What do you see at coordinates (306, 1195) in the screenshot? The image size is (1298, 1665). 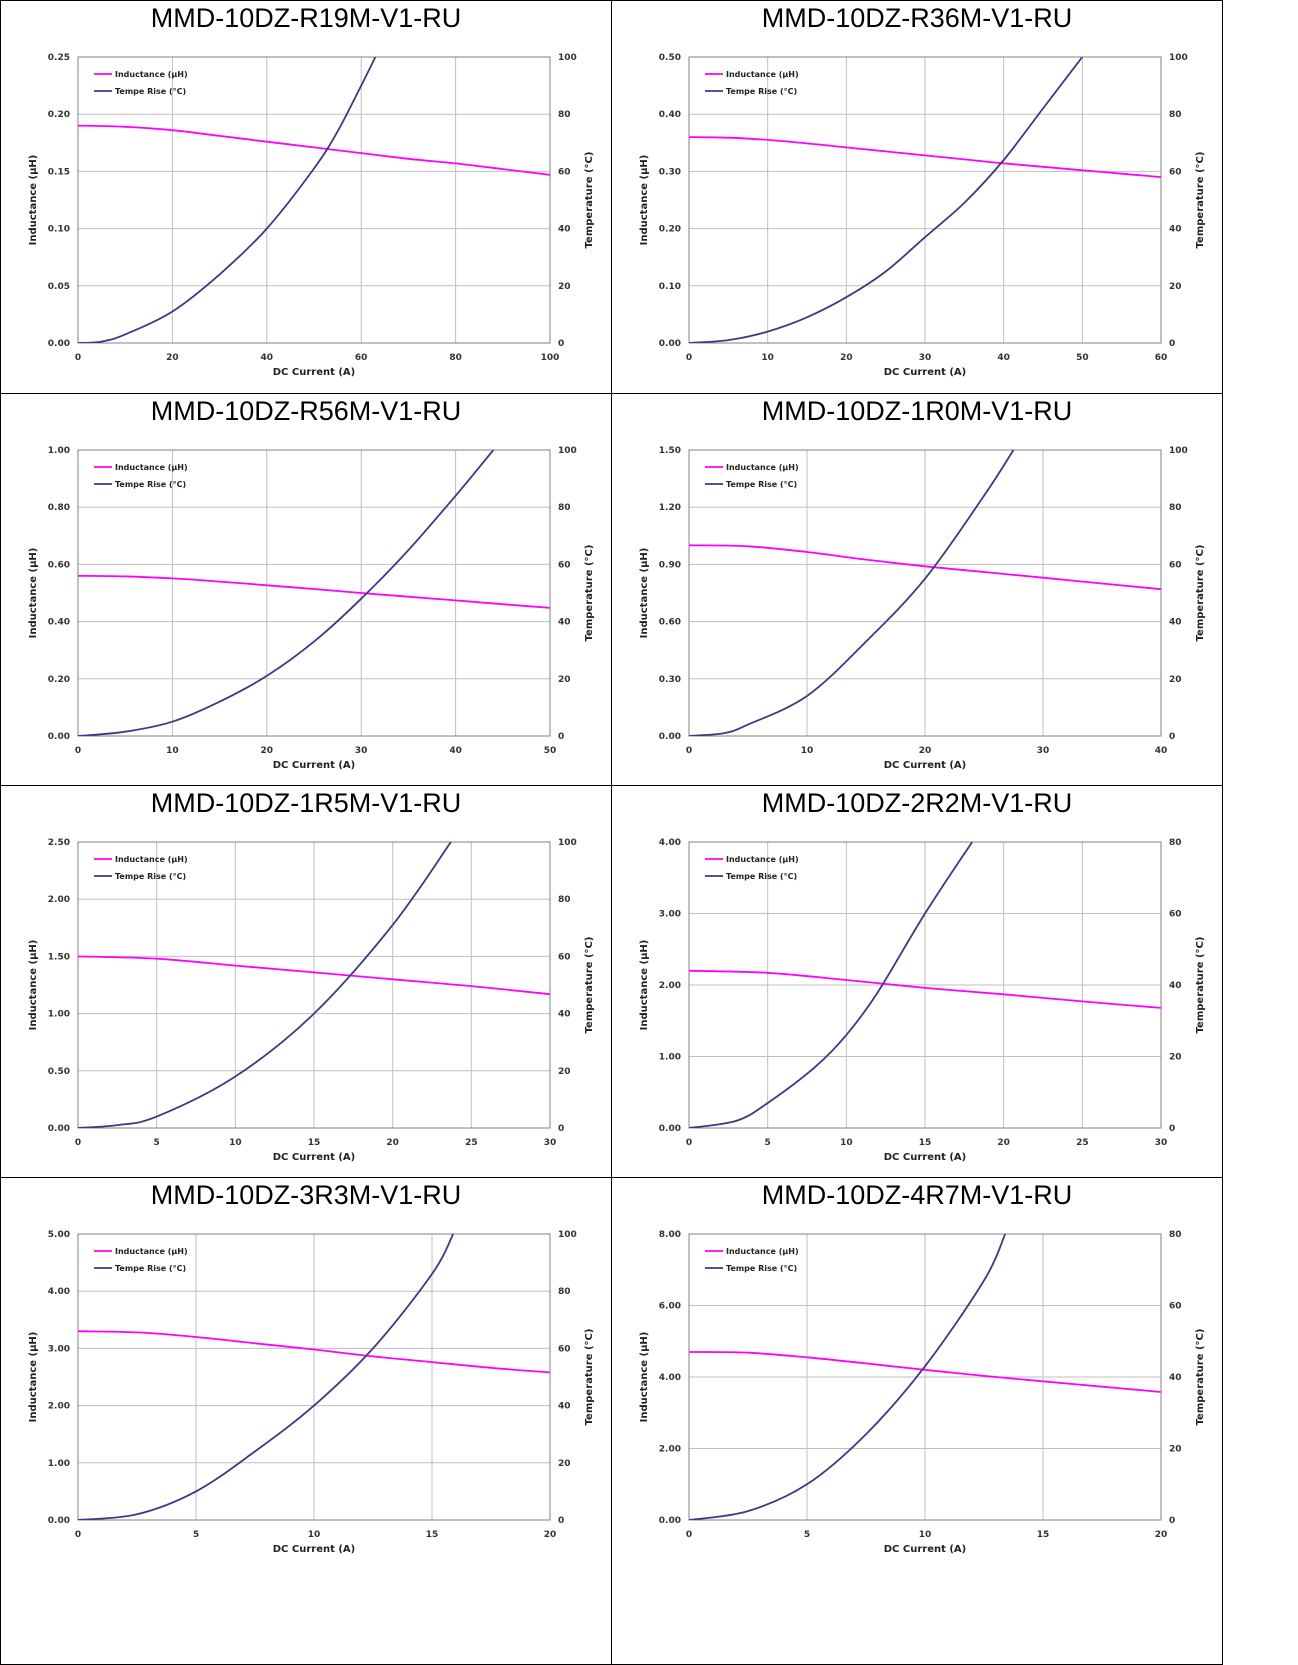 I see `chart-title: MMD-10DZ-3R3M-V1-RU` at bounding box center [306, 1195].